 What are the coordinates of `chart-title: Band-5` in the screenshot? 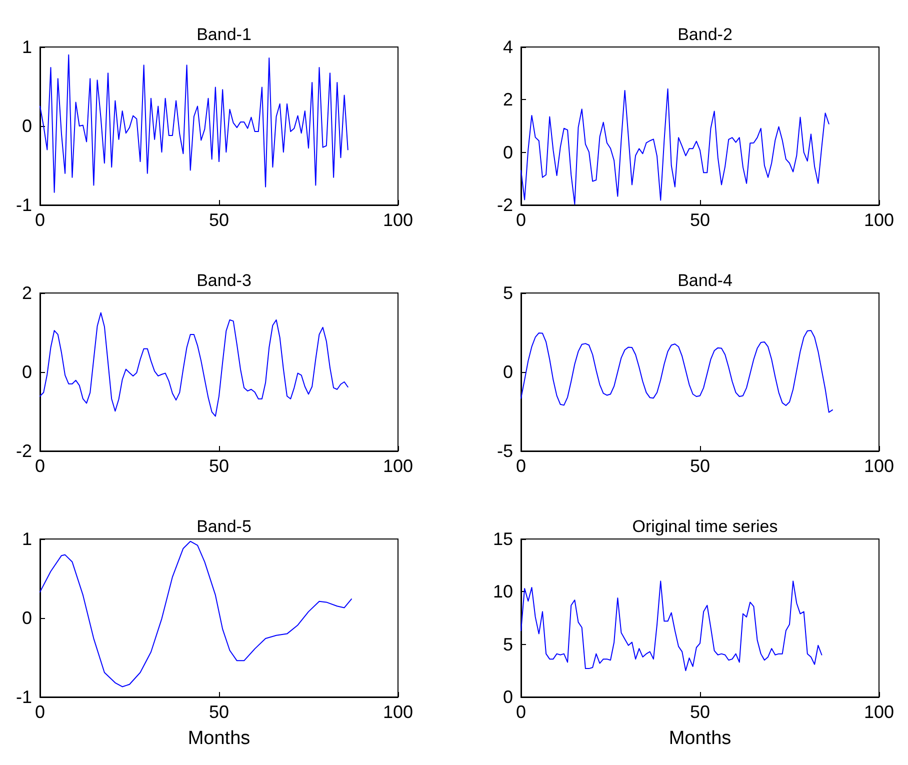 It's located at (224, 526).